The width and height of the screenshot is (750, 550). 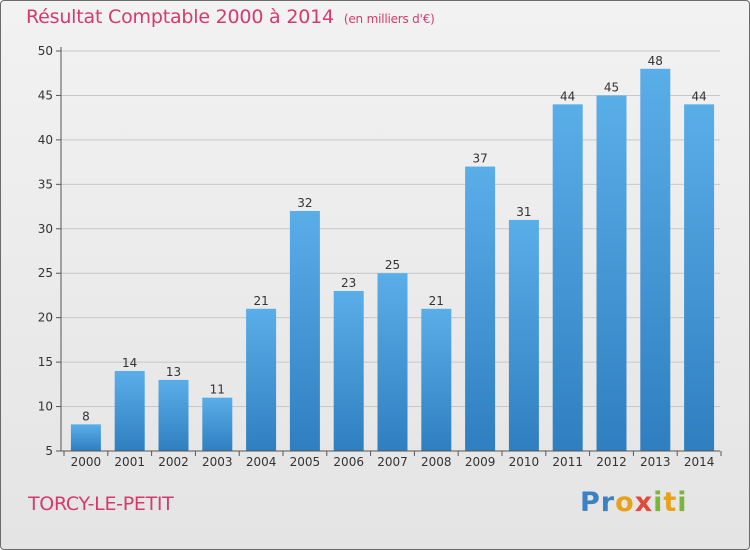 What do you see at coordinates (567, 277) in the screenshot?
I see `bar-2011` at bounding box center [567, 277].